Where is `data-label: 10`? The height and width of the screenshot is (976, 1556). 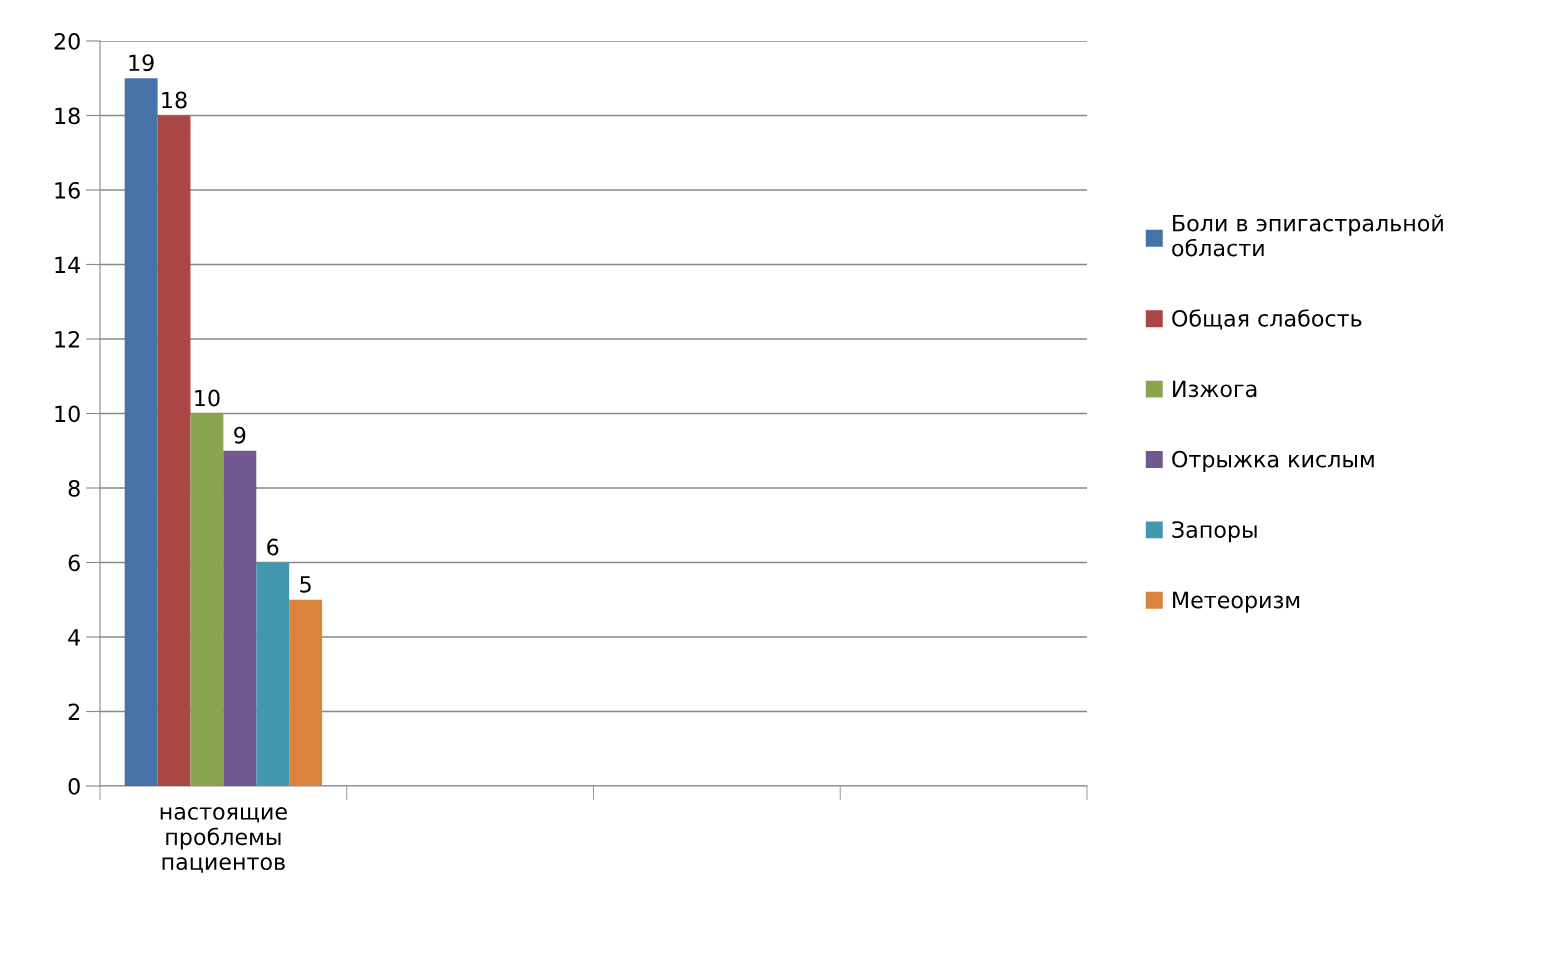
data-label: 10 is located at coordinates (207, 398).